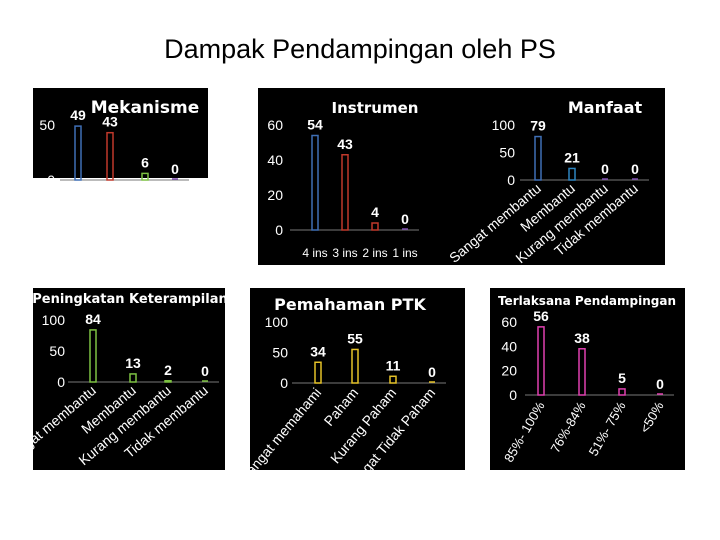 The image size is (720, 540). I want to click on chart-title: Manfaat, so click(605, 107).